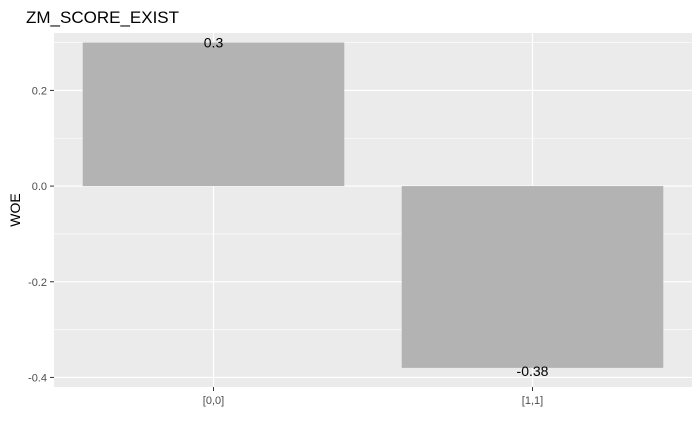  What do you see at coordinates (39, 187) in the screenshot?
I see `y-tick-label: 0.0` at bounding box center [39, 187].